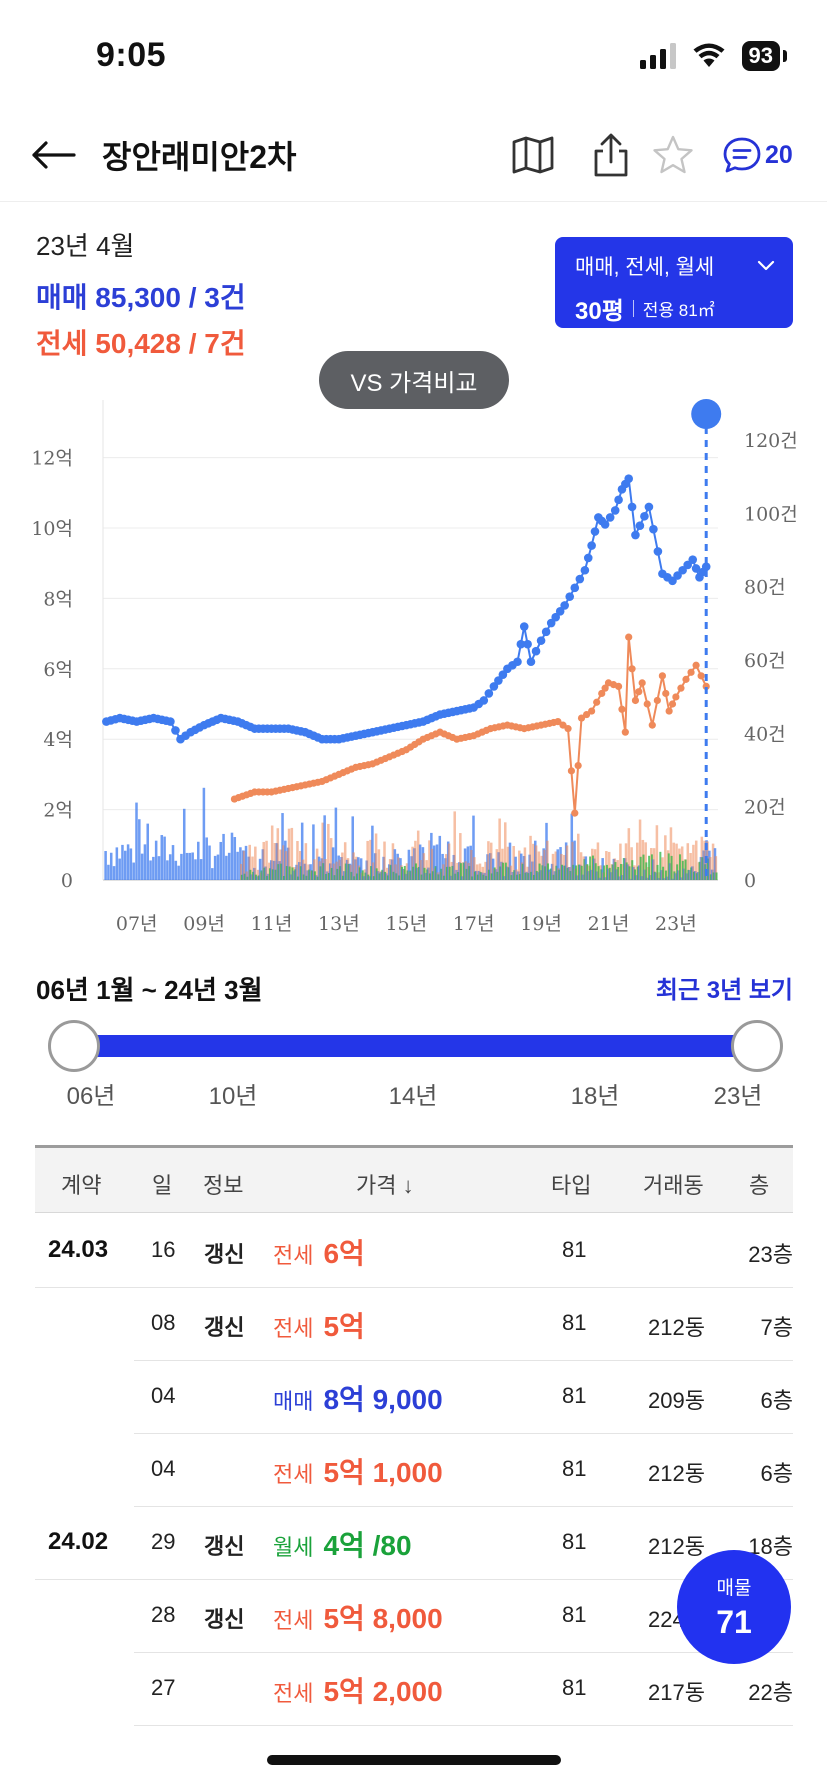 The height and width of the screenshot is (1788, 827). What do you see at coordinates (413, 1543) in the screenshot?
I see `table-row: 24.02 29 갱신 월세 4억 /80 81 212동 18층` at bounding box center [413, 1543].